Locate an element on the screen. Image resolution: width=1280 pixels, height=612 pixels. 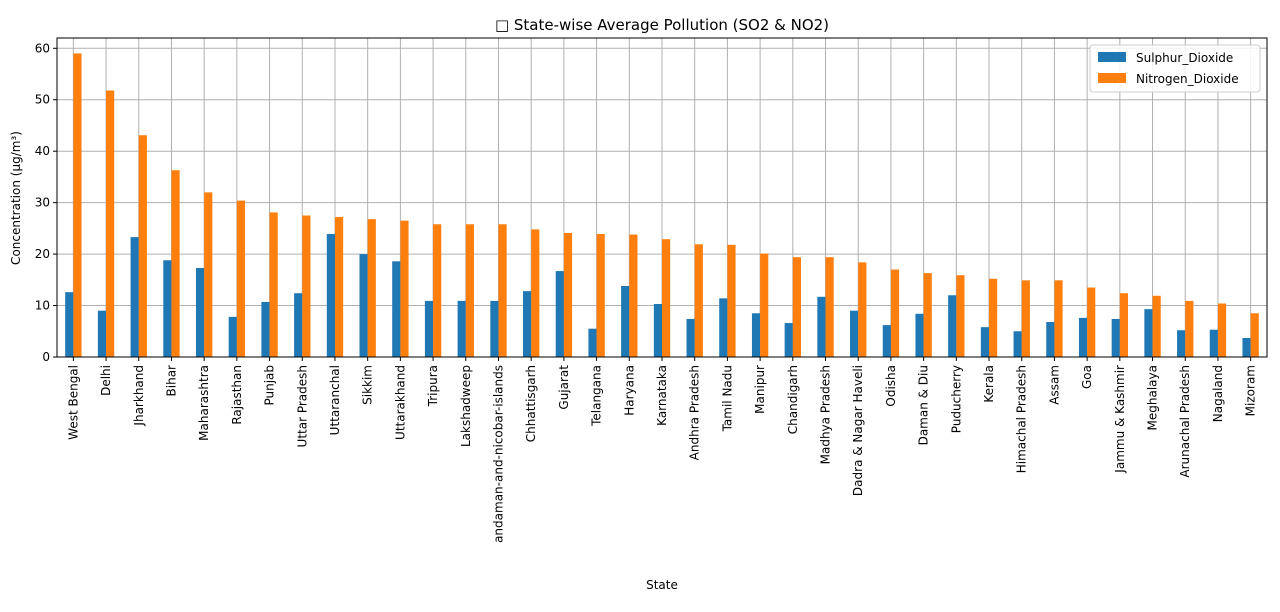
x-tick-label: Goa is located at coordinates (1087, 377).